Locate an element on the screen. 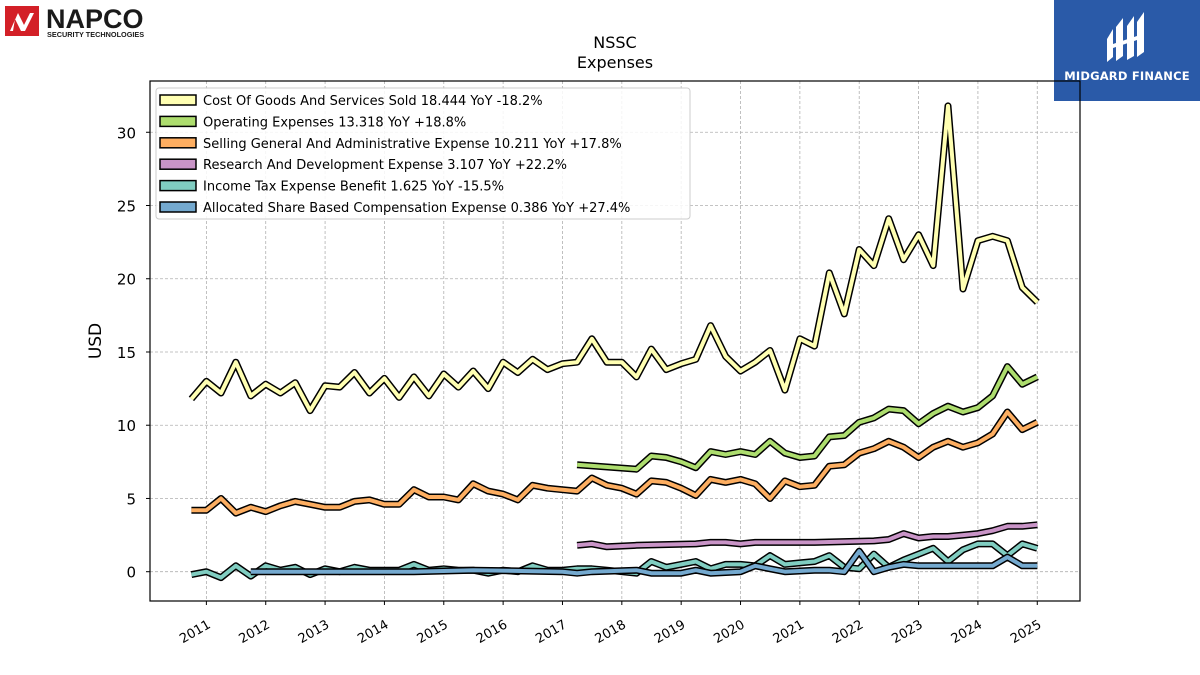 This screenshot has height=675, width=1200. x-tick-label: 2016 is located at coordinates (492, 632).